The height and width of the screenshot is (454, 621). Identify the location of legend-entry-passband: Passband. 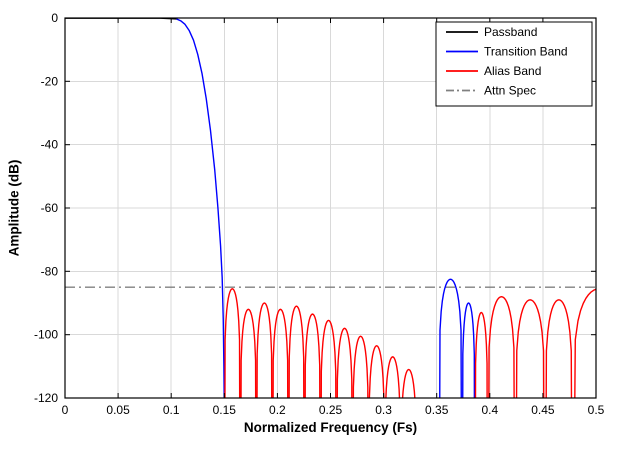
(491, 32).